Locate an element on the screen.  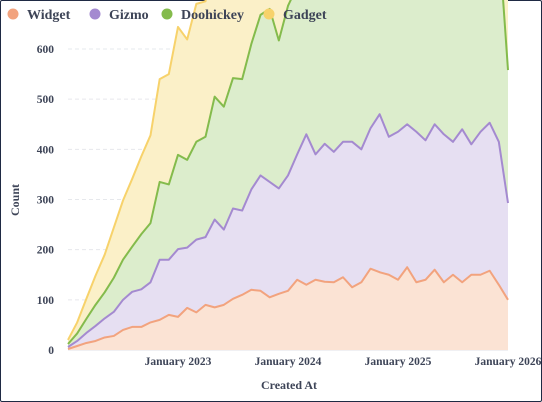
legend-label: Gadget is located at coordinates (305, 15).